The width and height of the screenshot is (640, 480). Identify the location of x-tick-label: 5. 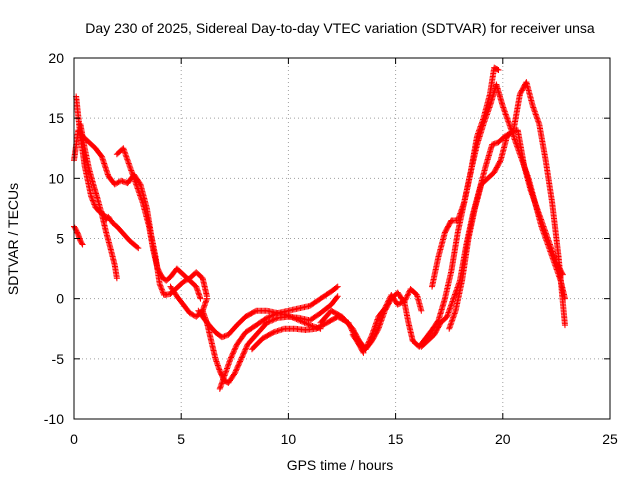
(181, 439).